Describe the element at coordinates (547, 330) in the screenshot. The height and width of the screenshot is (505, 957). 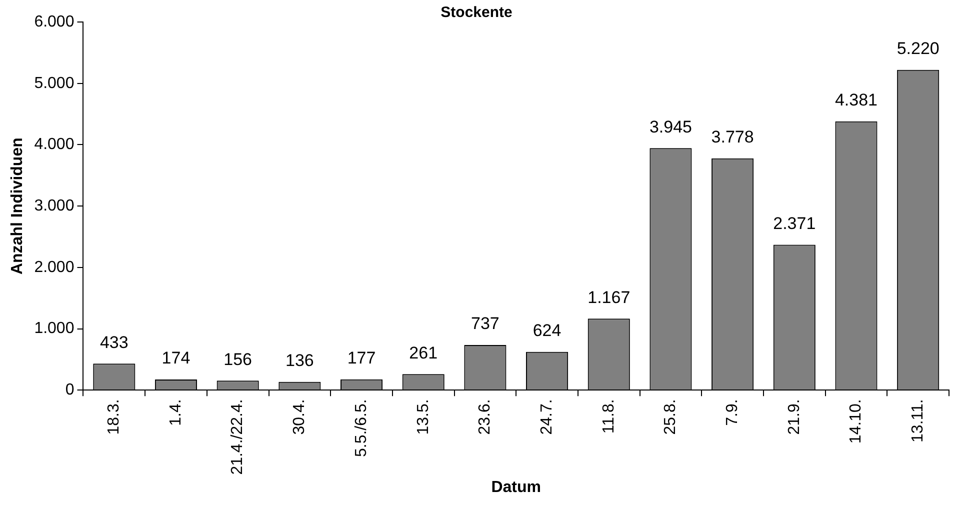
I see `data-label: 624` at that location.